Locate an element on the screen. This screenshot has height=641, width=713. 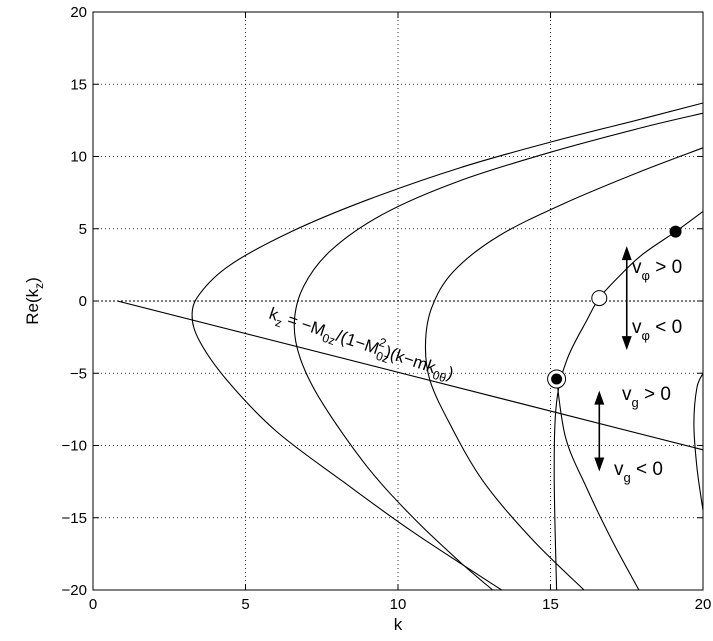
open-point-marker is located at coordinates (599, 298).